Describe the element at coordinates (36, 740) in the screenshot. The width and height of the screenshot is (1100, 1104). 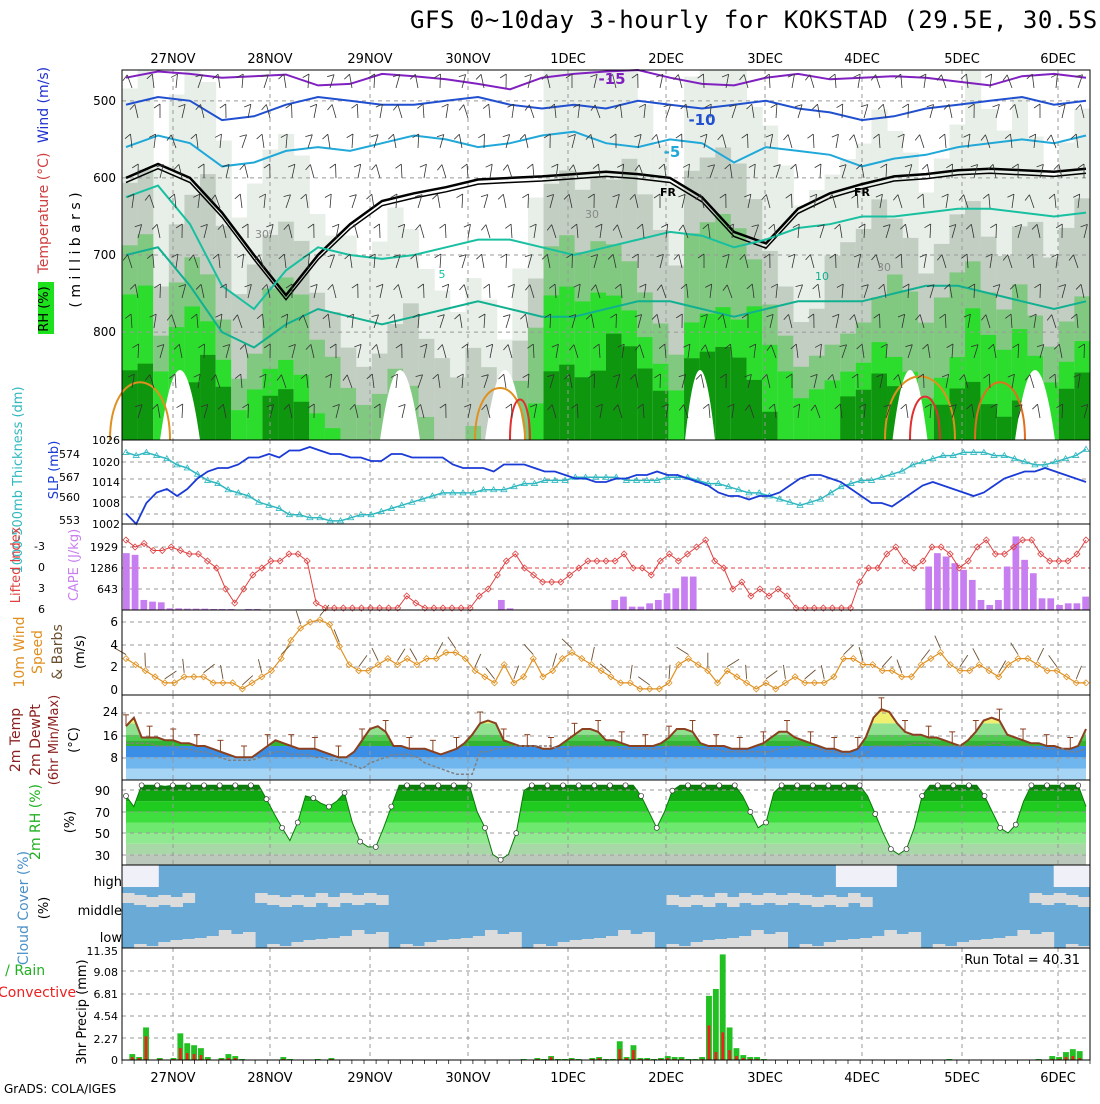
I see `dewpoint-axis-label: 2m DewPt` at that location.